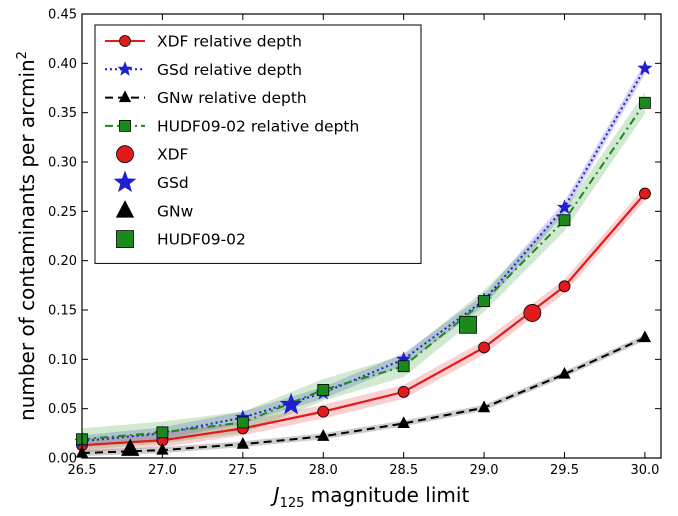  I want to click on x-axis-label-italic: J, so click(275, 495).